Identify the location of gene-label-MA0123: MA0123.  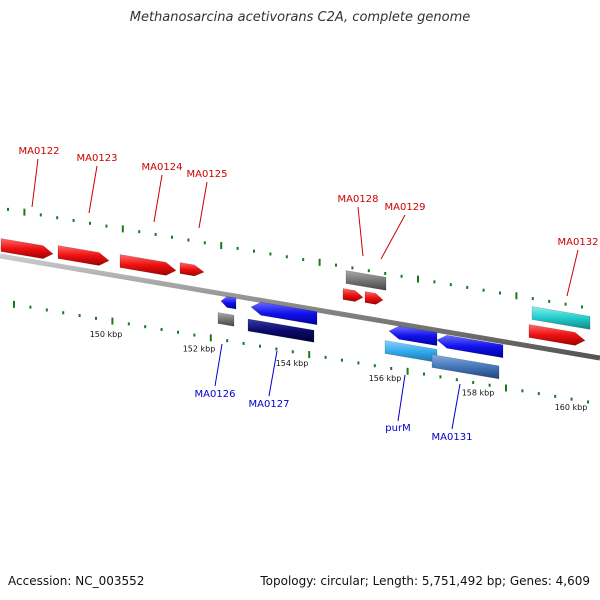
(97, 158).